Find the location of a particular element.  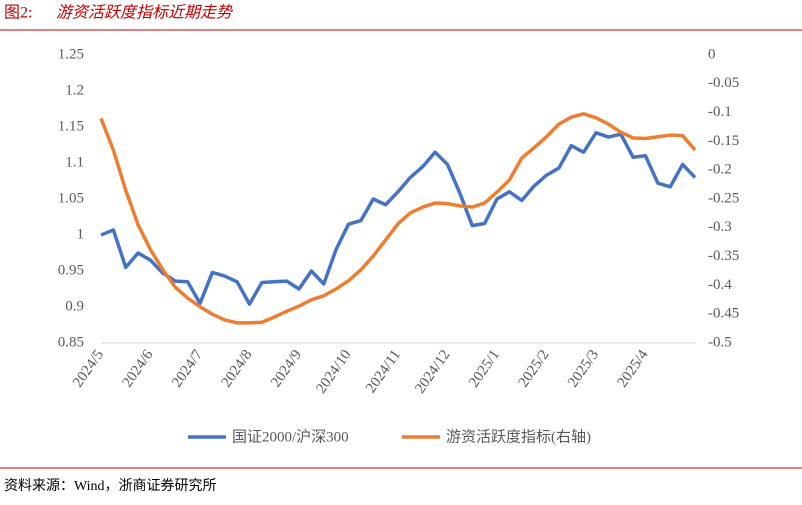

y2-tick-label: -0.2 is located at coordinates (720, 170).